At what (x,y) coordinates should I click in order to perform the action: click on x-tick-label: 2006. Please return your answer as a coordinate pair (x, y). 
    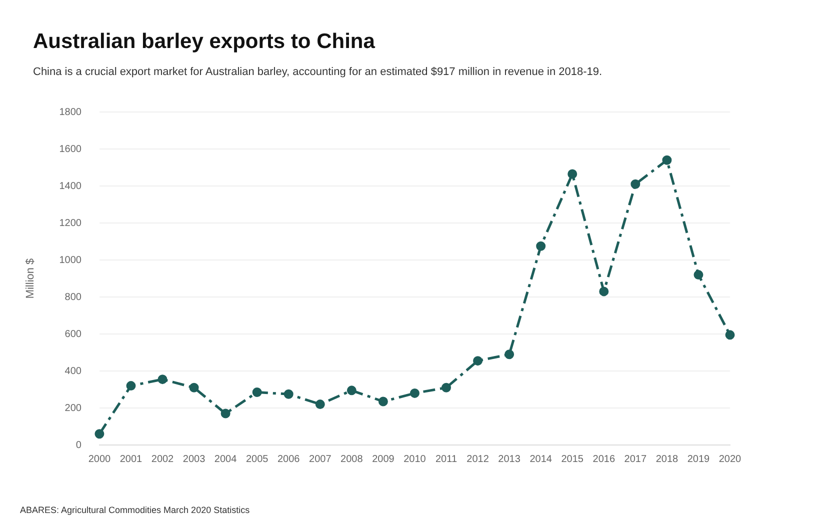
    Looking at the image, I should click on (288, 459).